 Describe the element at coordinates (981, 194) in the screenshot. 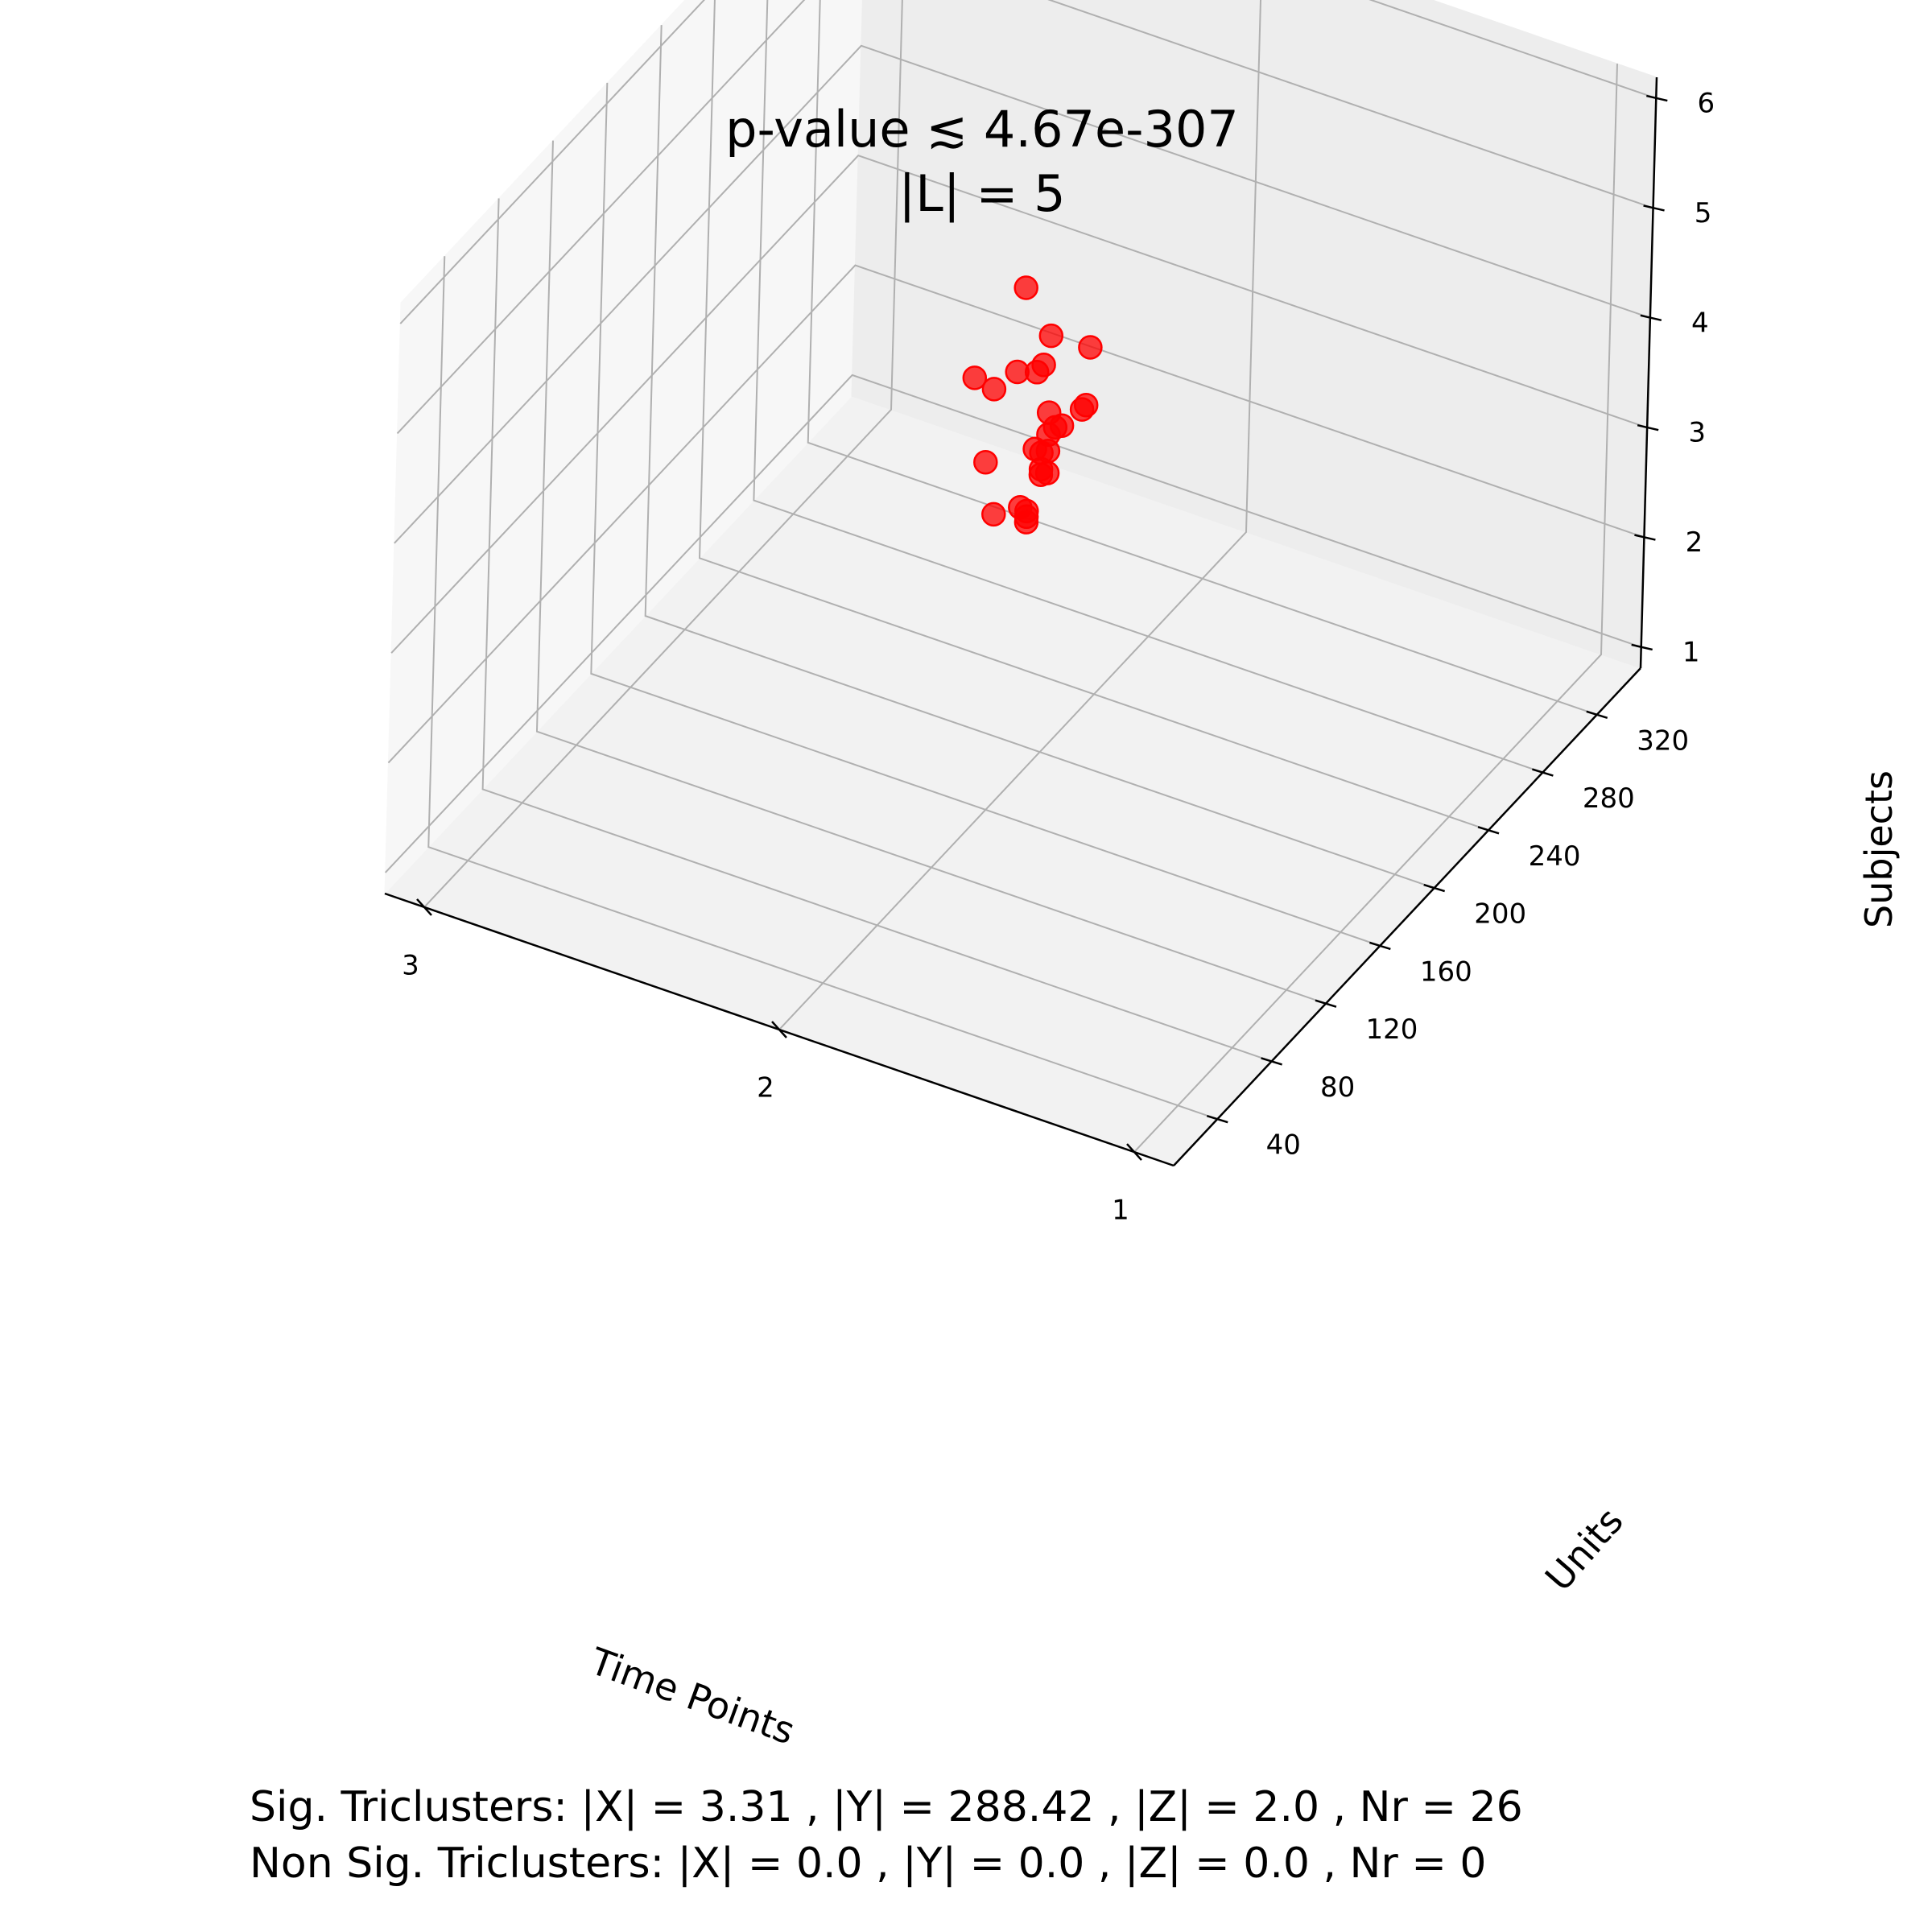

I see `chart-title-line-2: |L| = 5` at that location.